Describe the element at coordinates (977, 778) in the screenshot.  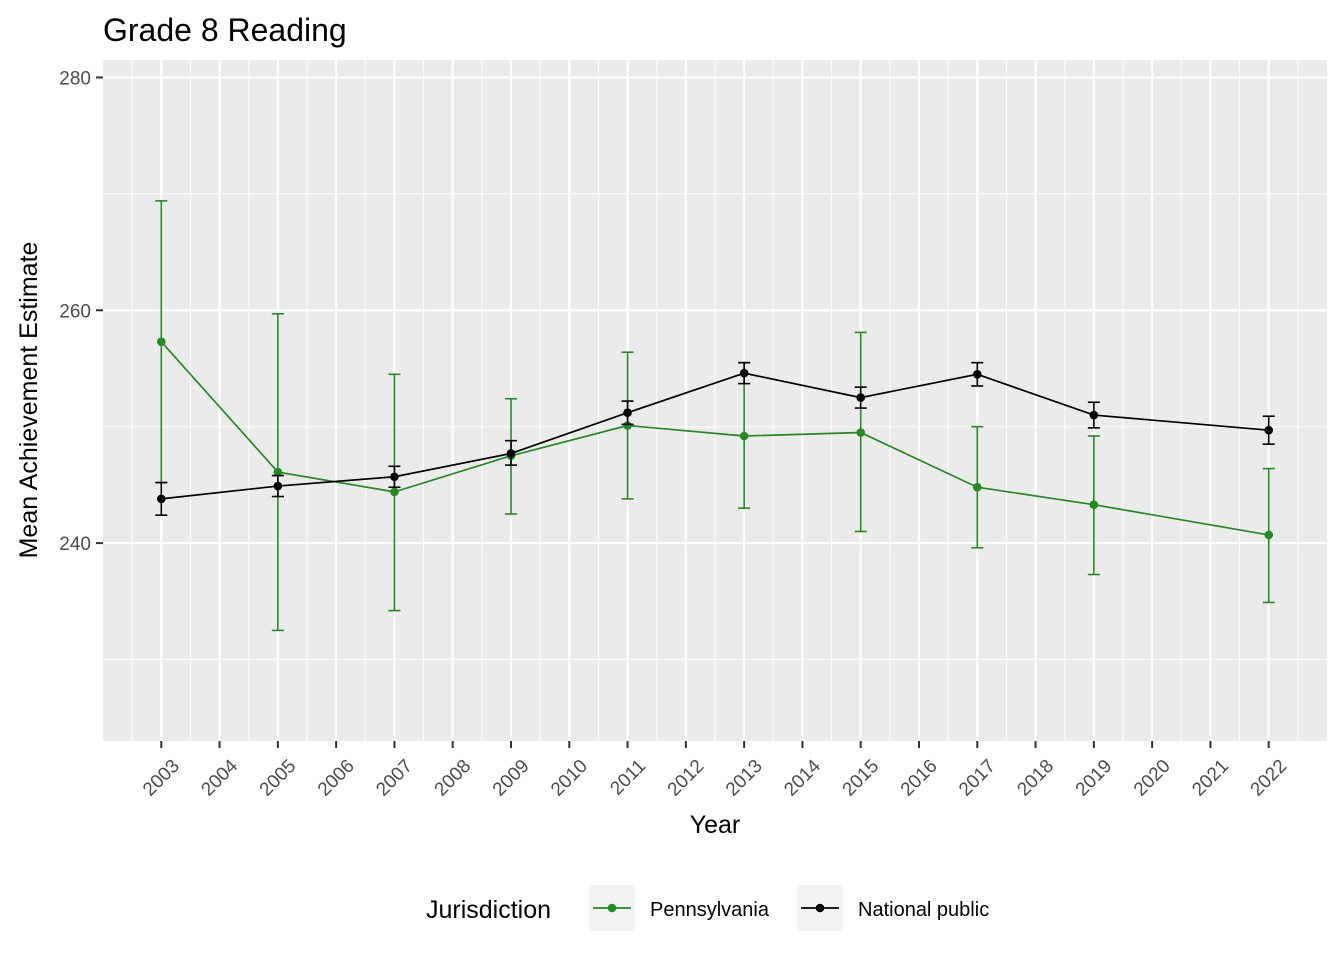
I see `x-tick-label: 2017` at that location.